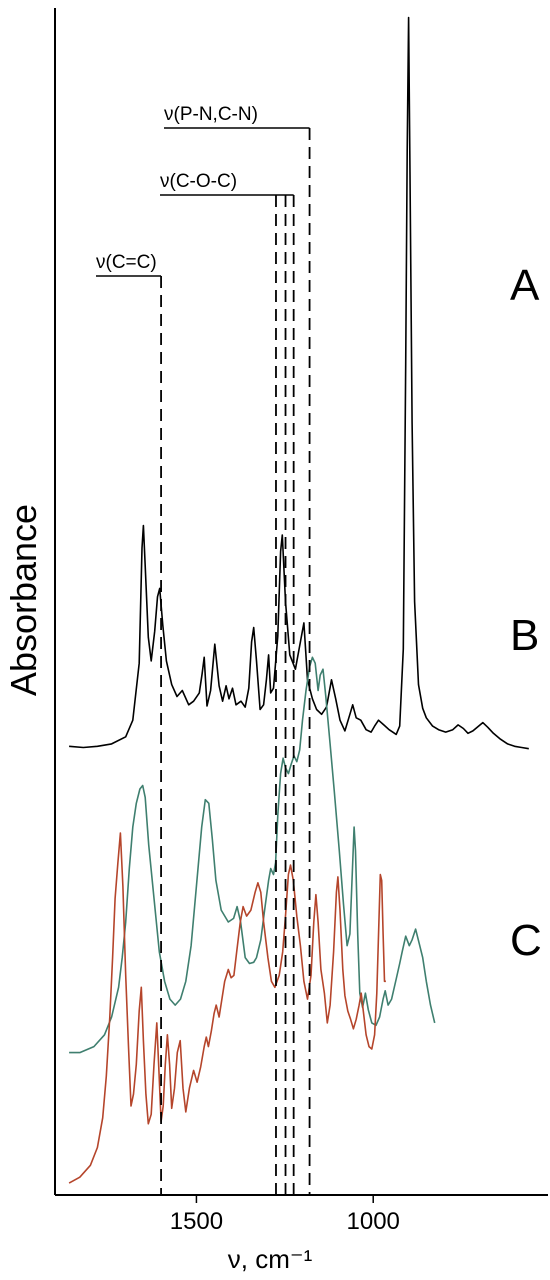 Image resolution: width=550 pixels, height=1280 pixels. What do you see at coordinates (270, 1259) in the screenshot?
I see `x-axis-label: ν, cm⁻¹` at bounding box center [270, 1259].